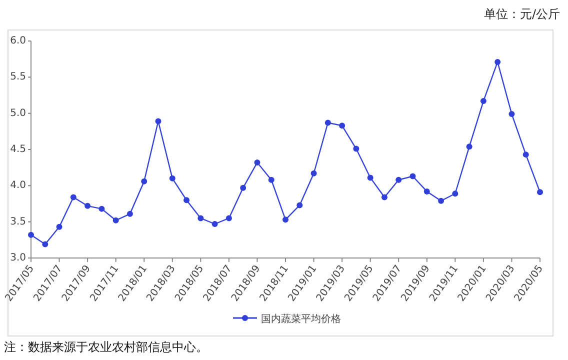  Describe the element at coordinates (18, 222) in the screenshot. I see `y-tick-label: 3.5` at that location.